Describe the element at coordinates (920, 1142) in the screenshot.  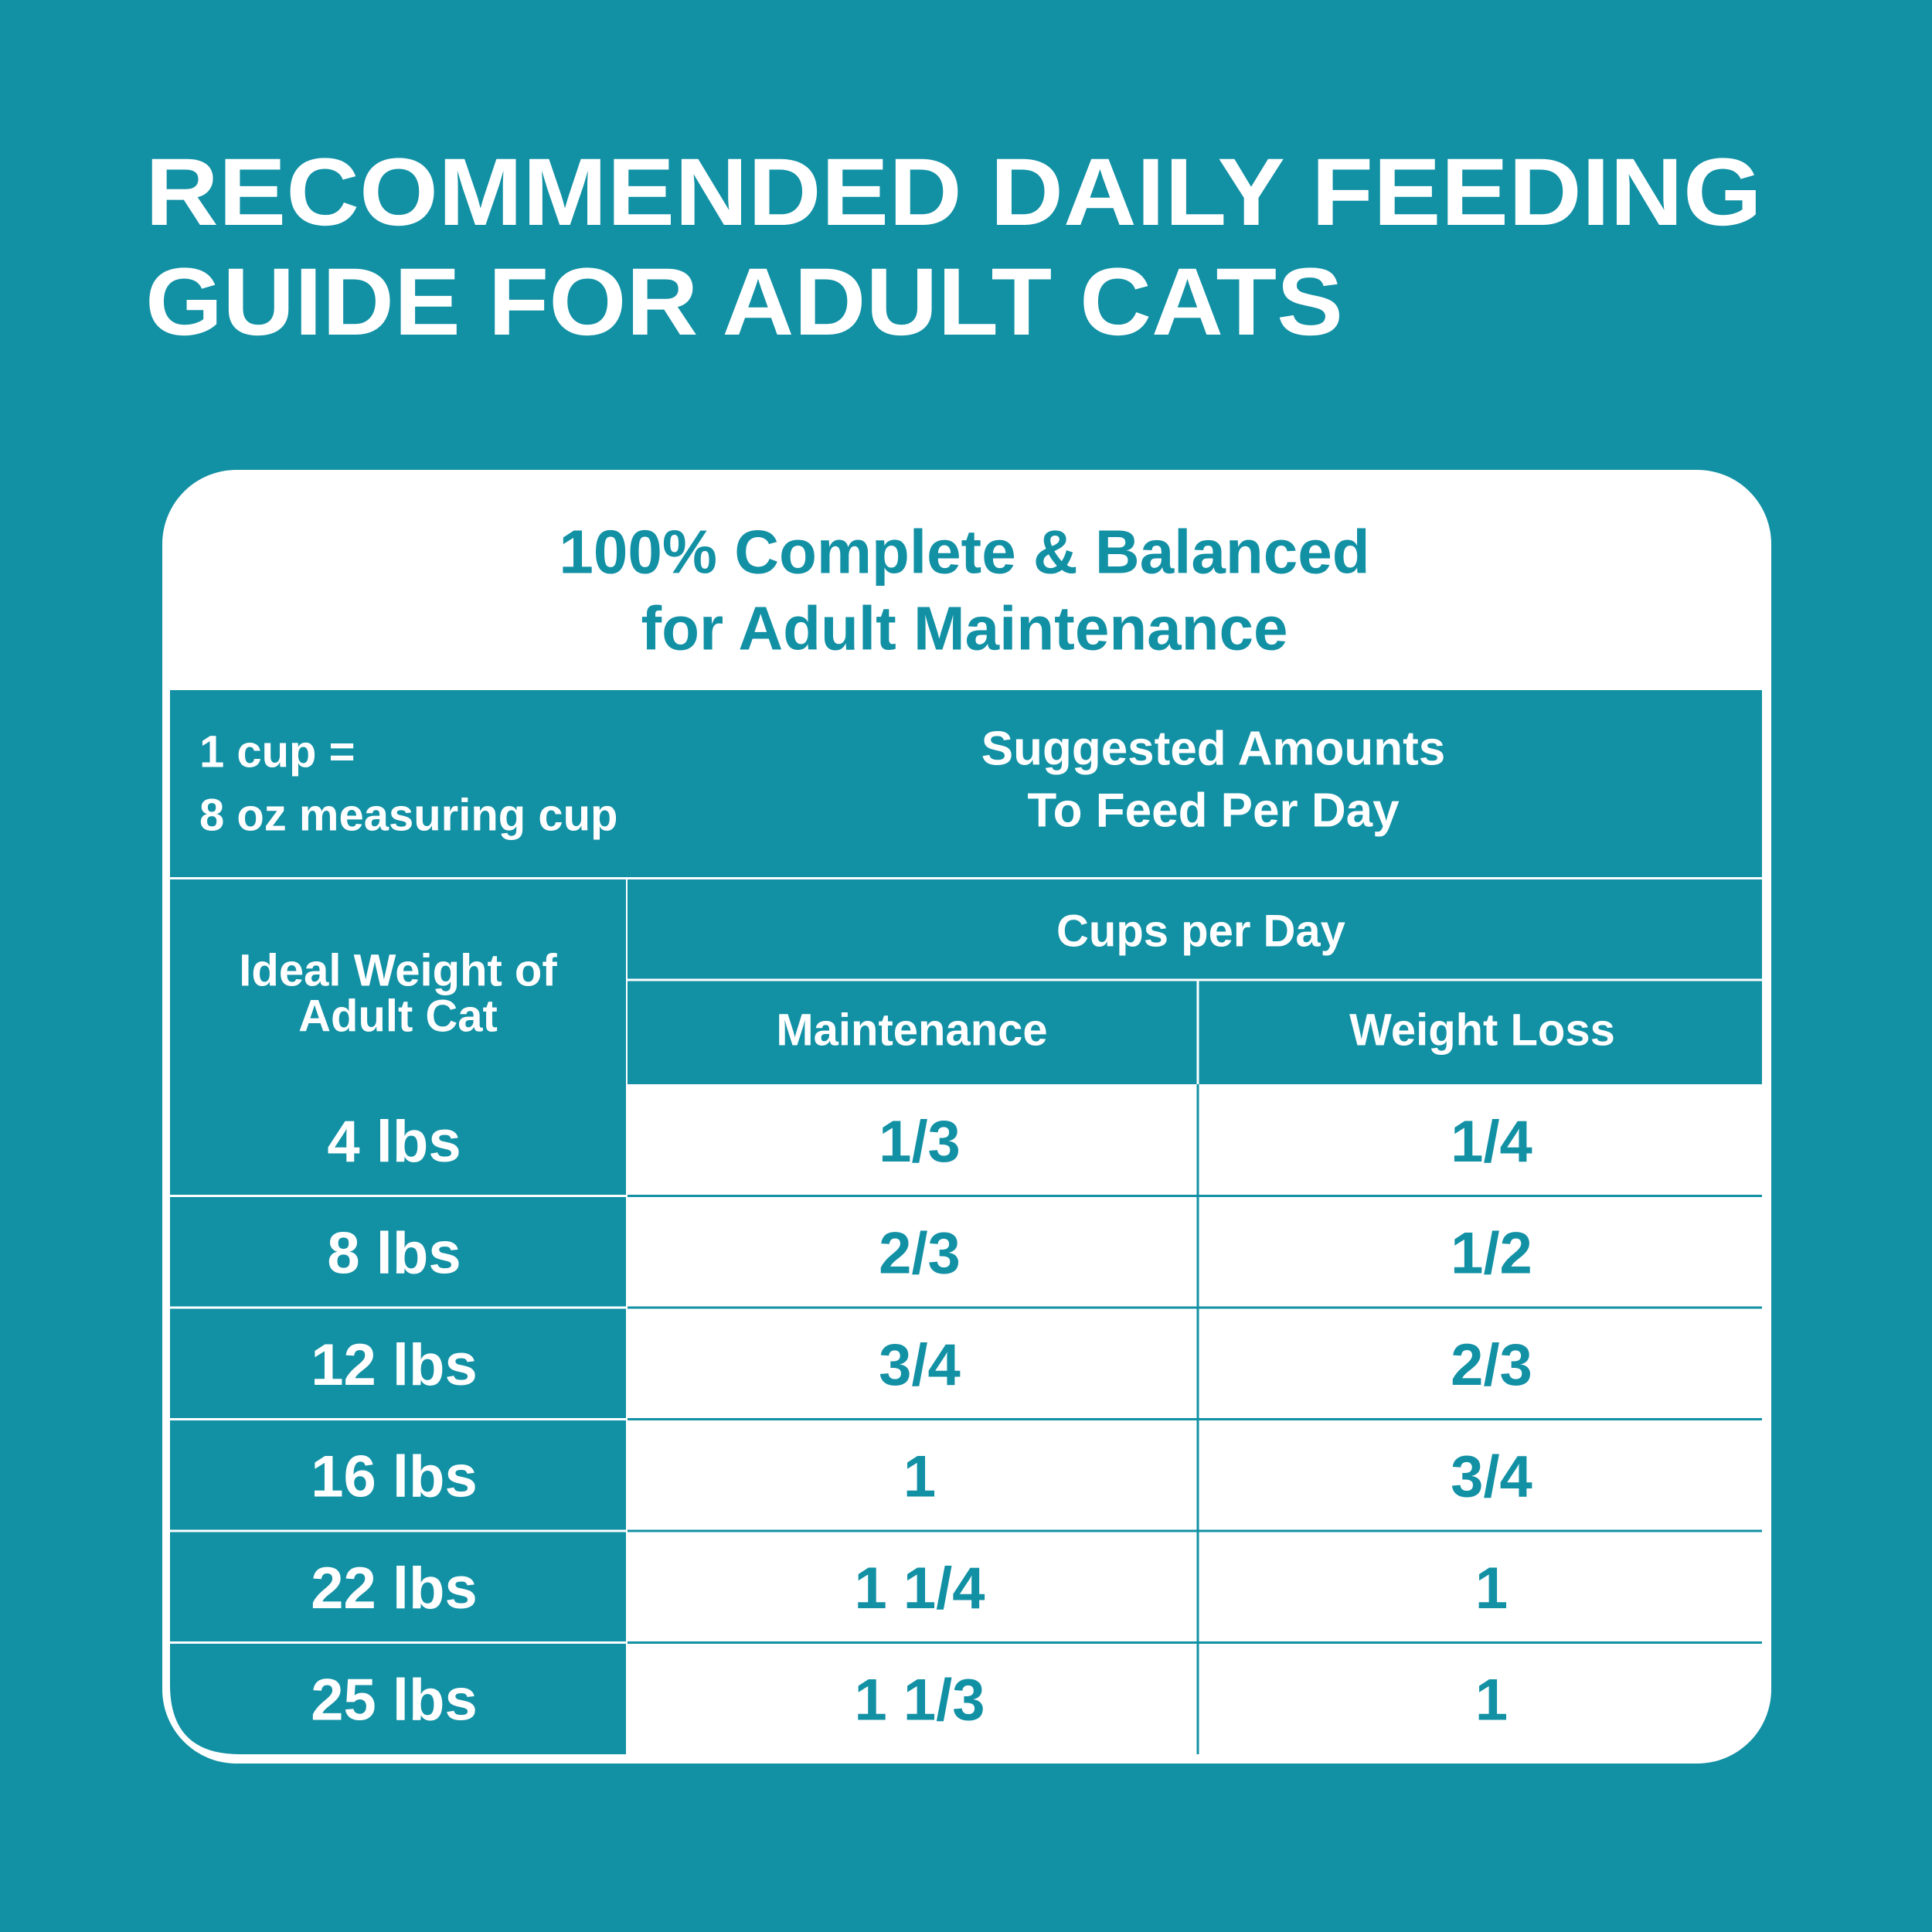
I see `amount-cell: 1/3` at that location.